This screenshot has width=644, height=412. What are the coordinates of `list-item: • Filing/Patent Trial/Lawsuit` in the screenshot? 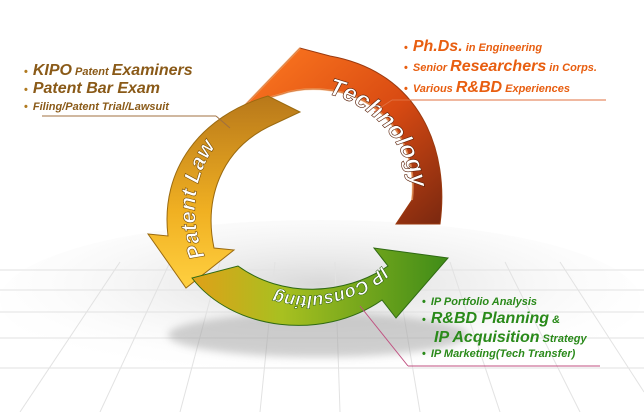 It's located at (96, 106).